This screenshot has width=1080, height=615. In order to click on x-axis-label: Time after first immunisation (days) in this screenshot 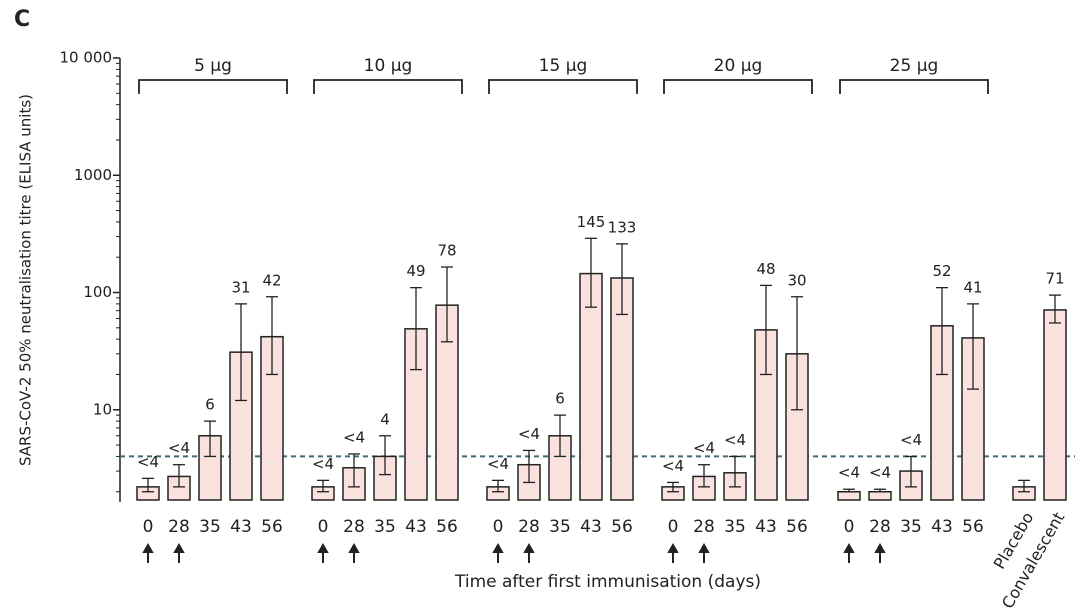, I will do `click(607, 582)`.